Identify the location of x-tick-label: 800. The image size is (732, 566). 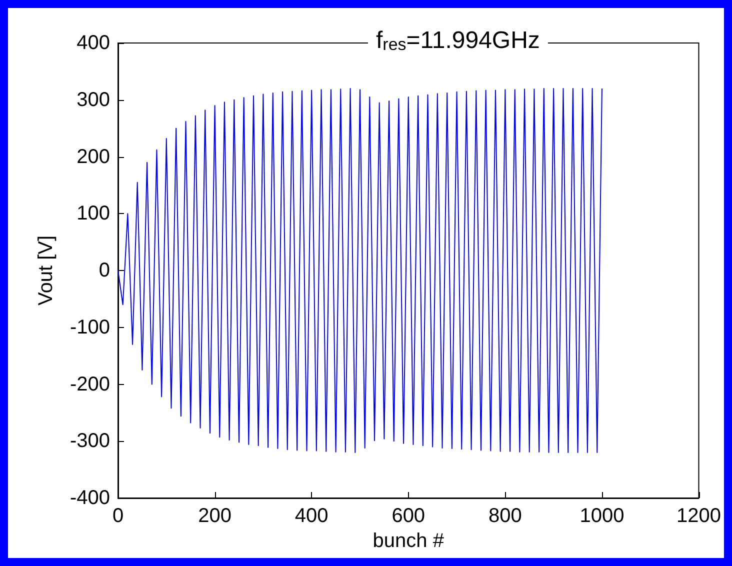
(505, 516).